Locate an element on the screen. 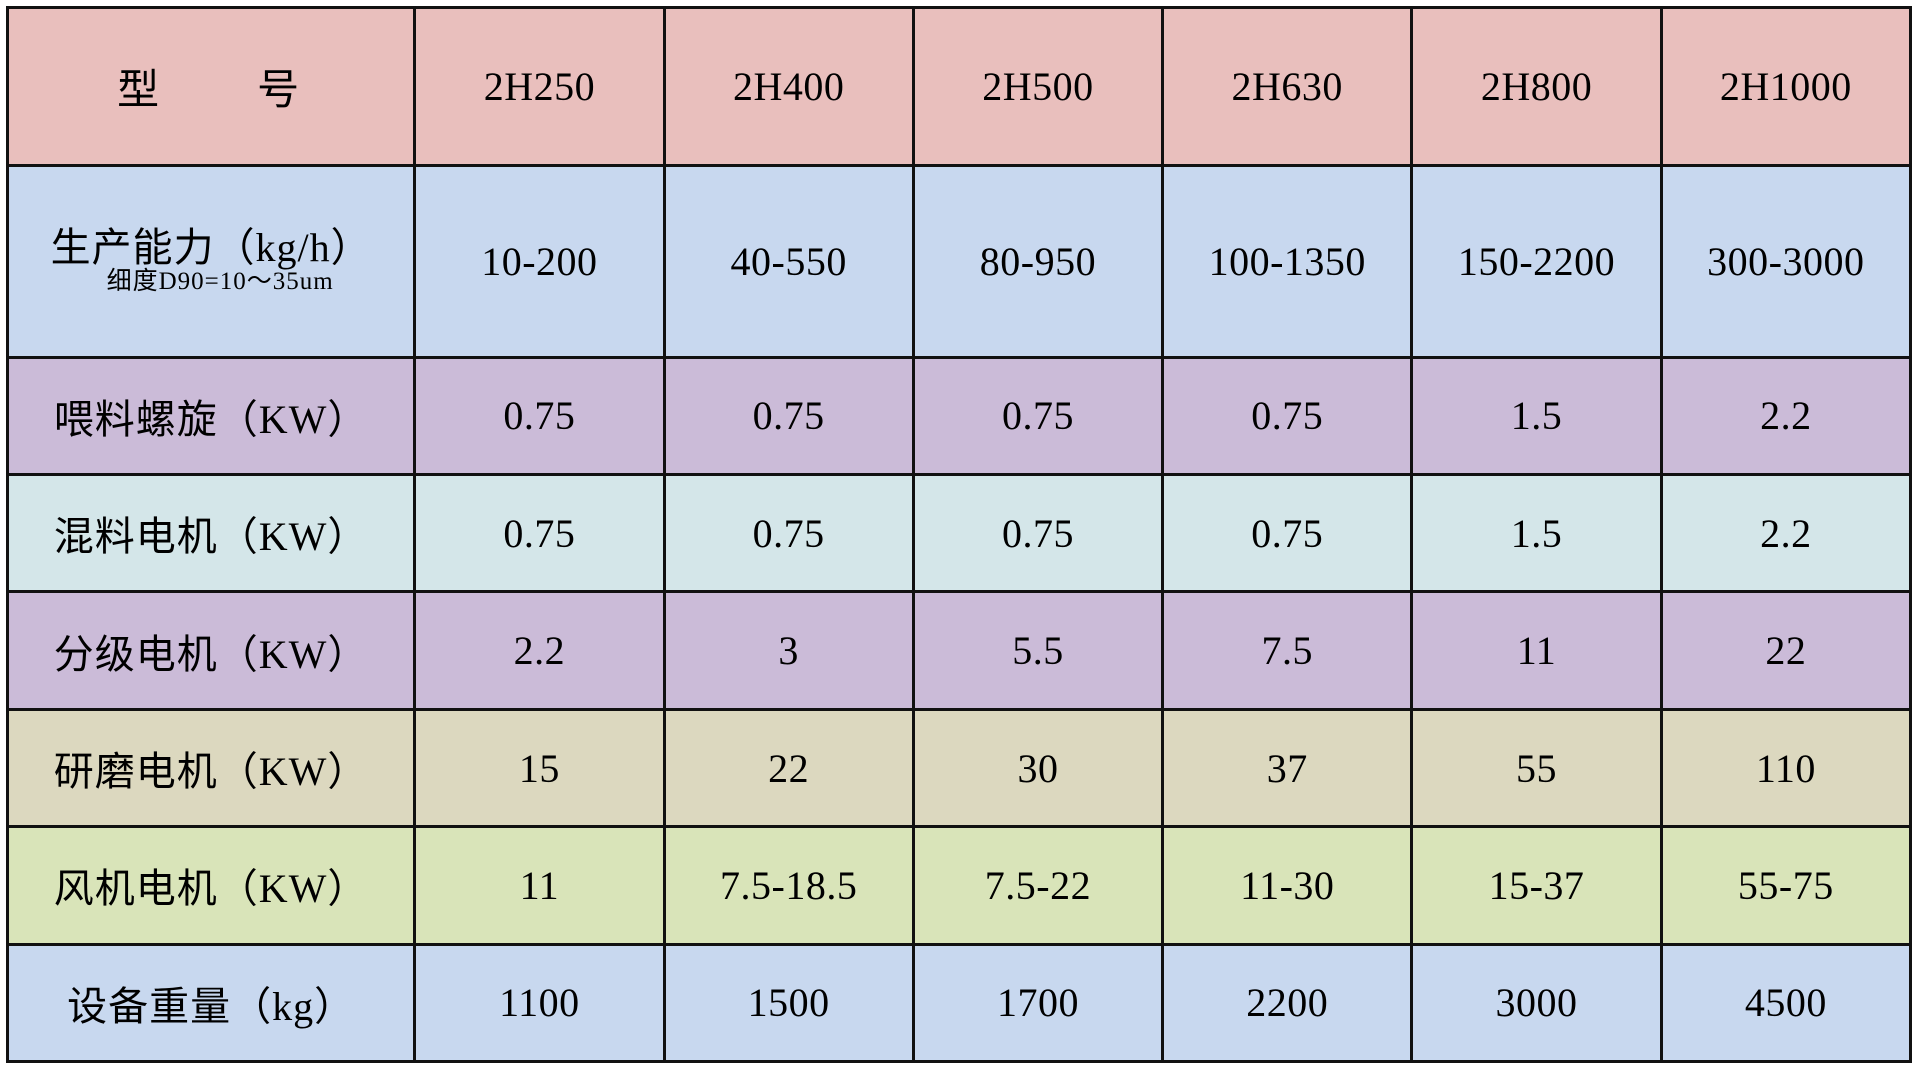  cell-capacity-2h1000: 300-3000 is located at coordinates (1786, 261).